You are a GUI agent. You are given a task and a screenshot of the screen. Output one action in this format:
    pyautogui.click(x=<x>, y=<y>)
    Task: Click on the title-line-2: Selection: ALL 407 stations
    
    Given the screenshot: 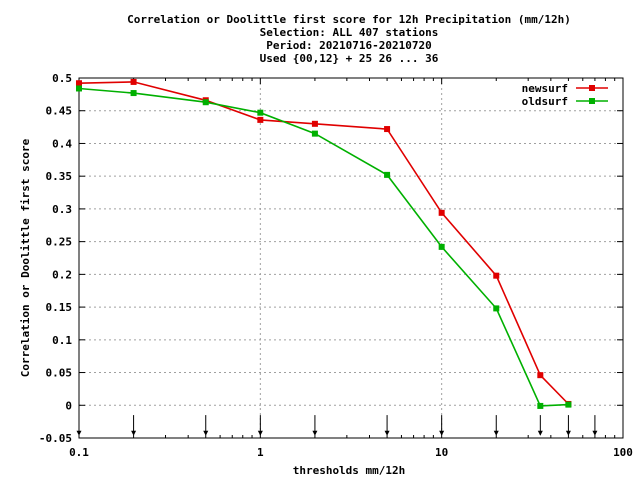 What is the action you would take?
    pyautogui.click(x=349, y=32)
    